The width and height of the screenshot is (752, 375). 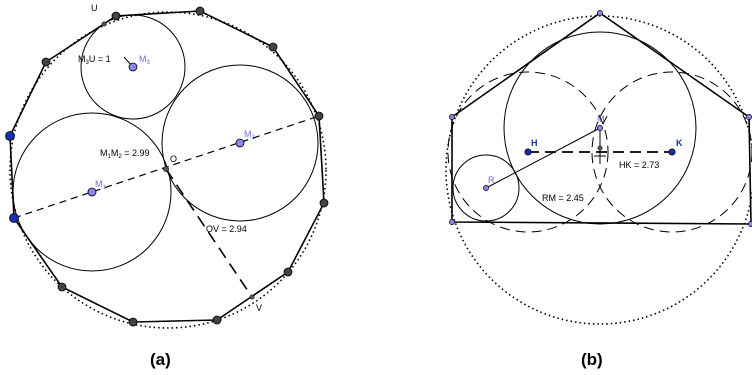 What do you see at coordinates (160, 359) in the screenshot?
I see `caption-a: (a)` at bounding box center [160, 359].